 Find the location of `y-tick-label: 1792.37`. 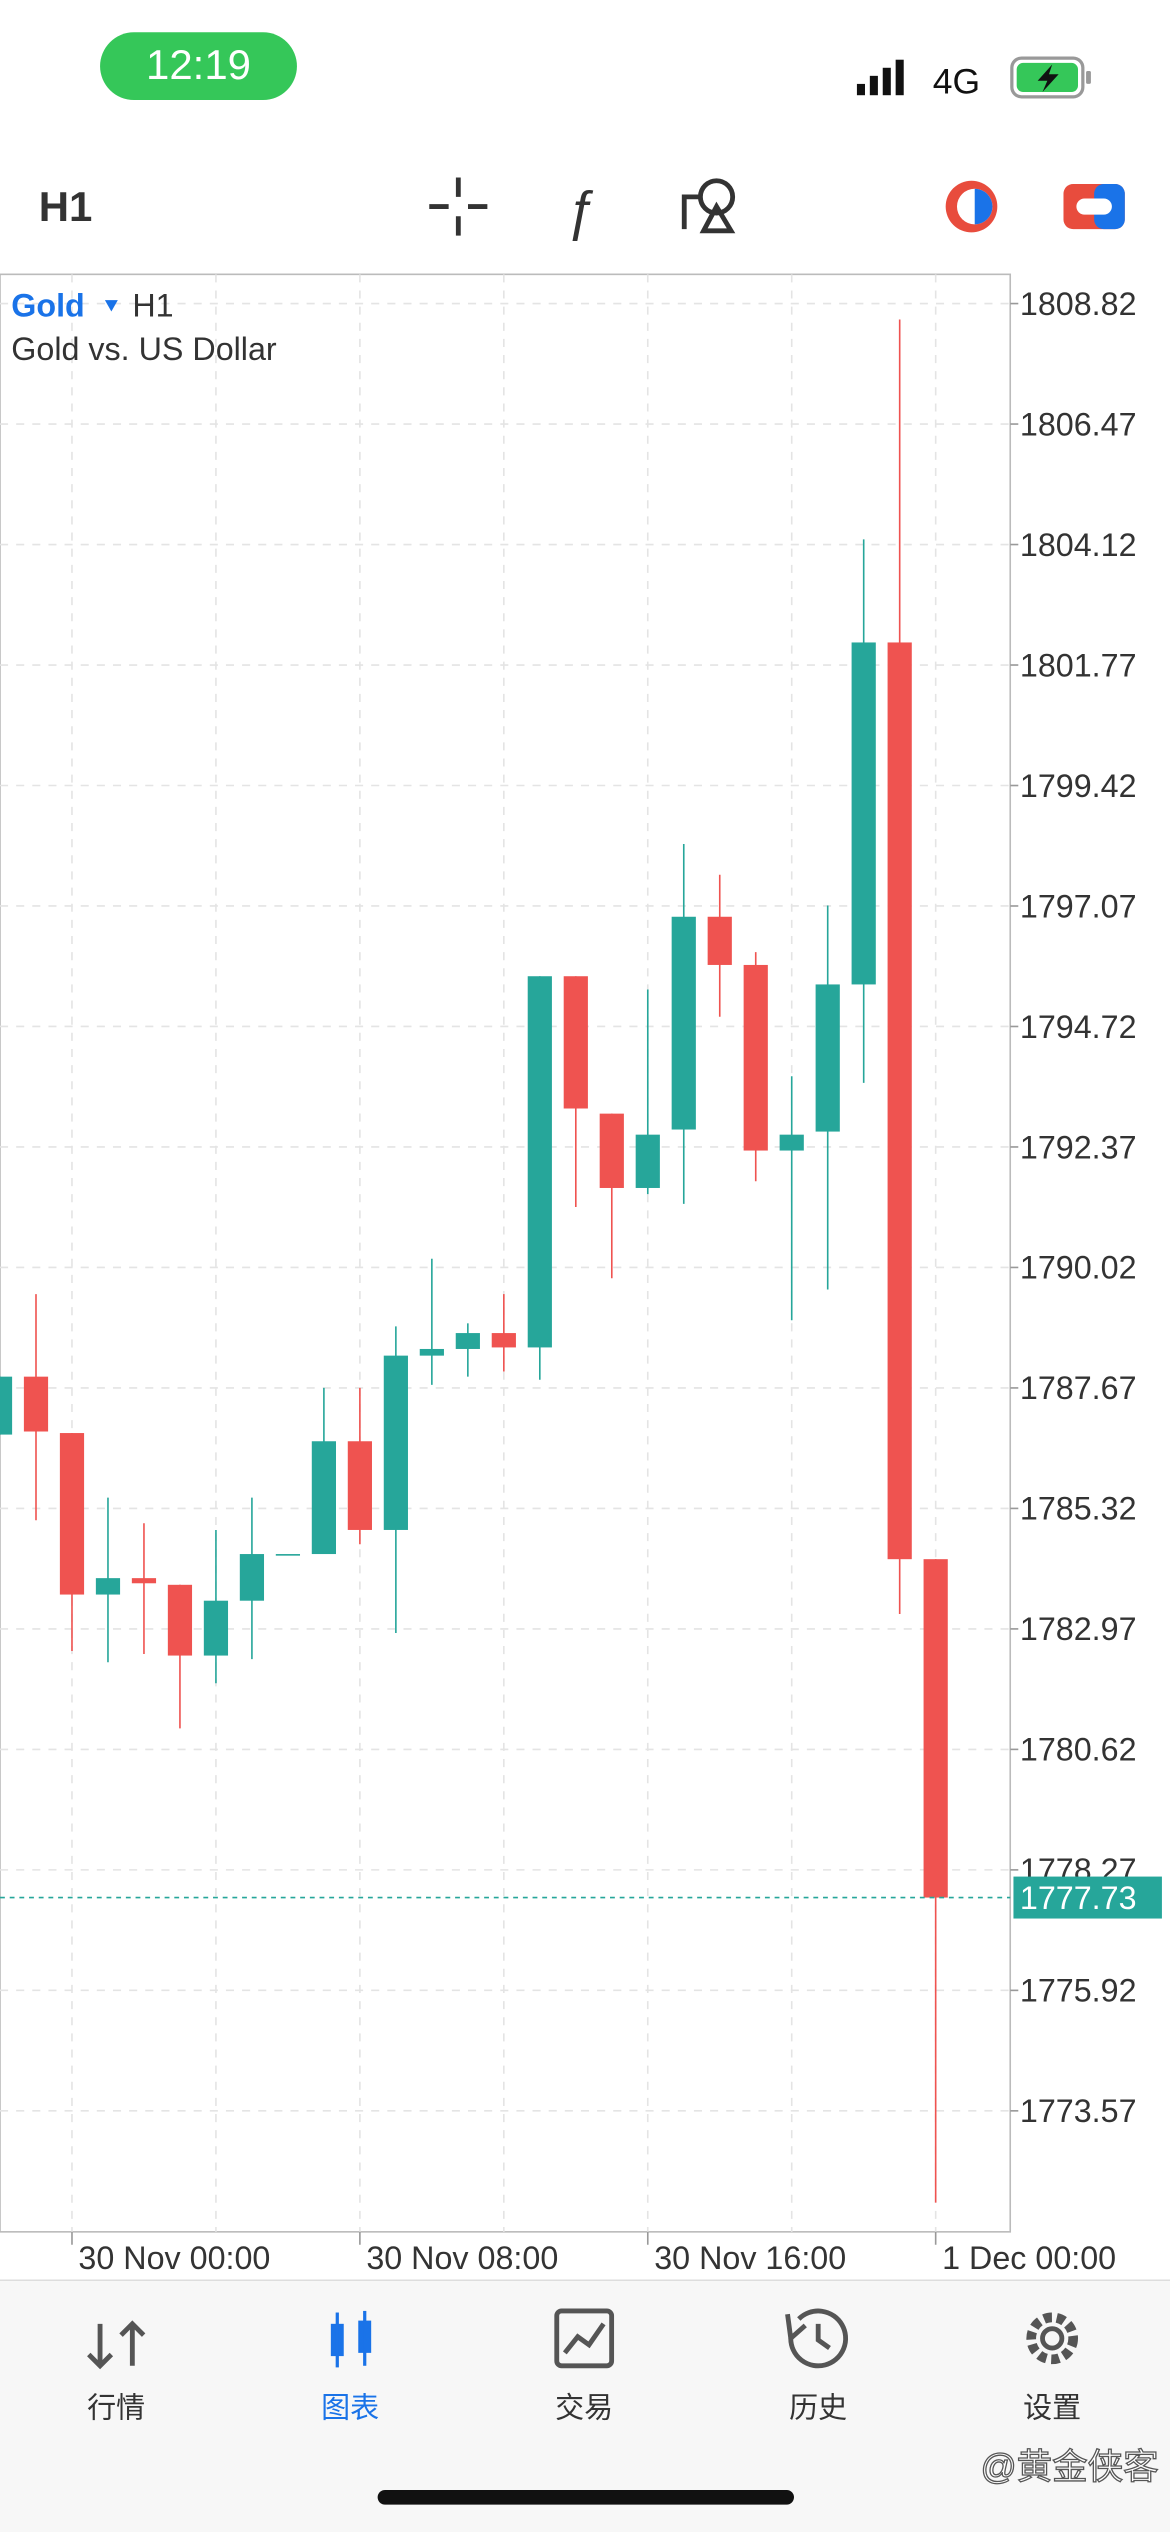

y-tick-label: 1792.37 is located at coordinates (1078, 1147).